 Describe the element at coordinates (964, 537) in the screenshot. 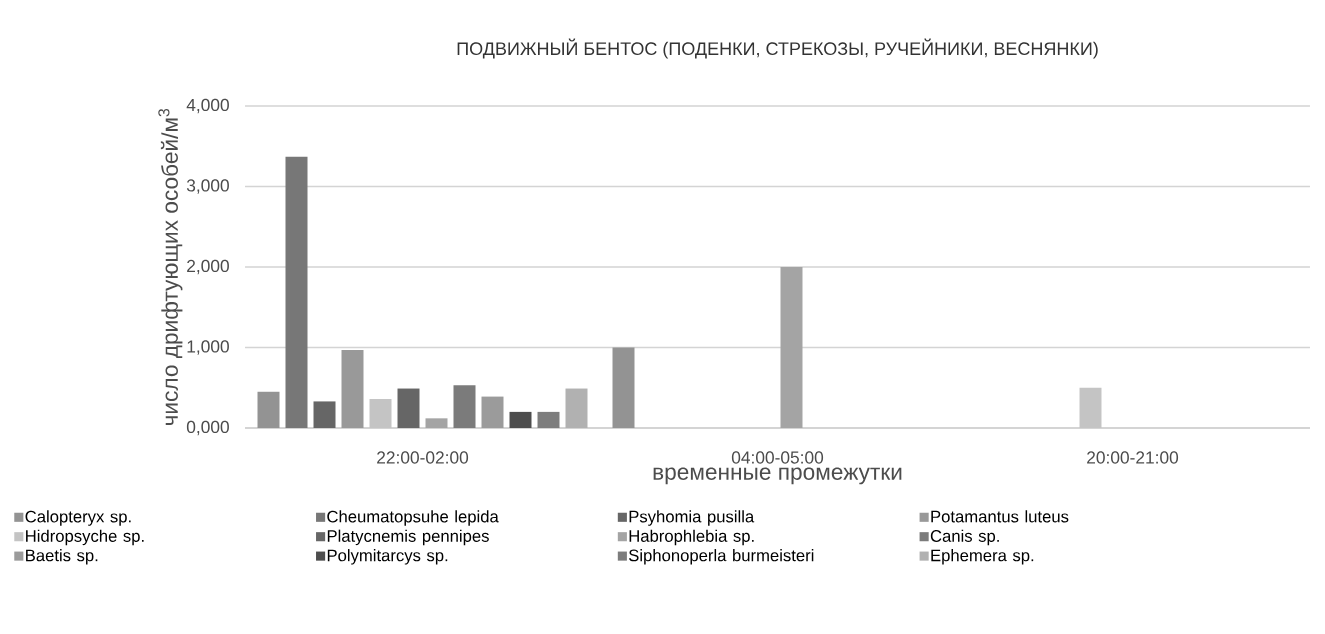

I see `legend-label: Canis sp.` at that location.